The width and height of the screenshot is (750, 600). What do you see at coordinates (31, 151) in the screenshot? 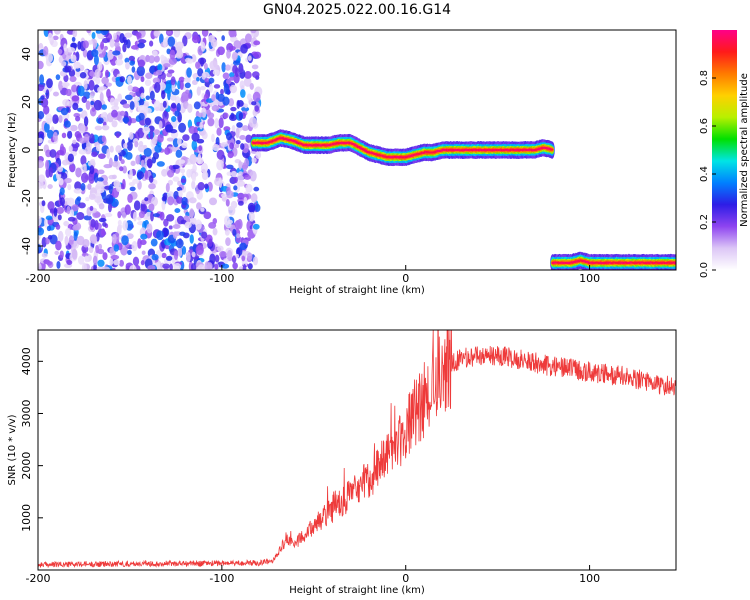
I see `spectrogram-y-ticks: -40 -20 0 20 40` at bounding box center [31, 151].